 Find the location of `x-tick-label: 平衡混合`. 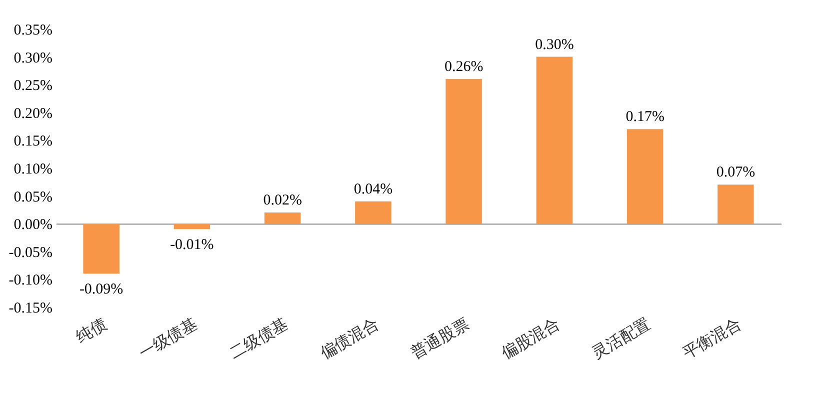

x-tick-label: 平衡混合 is located at coordinates (711, 338).